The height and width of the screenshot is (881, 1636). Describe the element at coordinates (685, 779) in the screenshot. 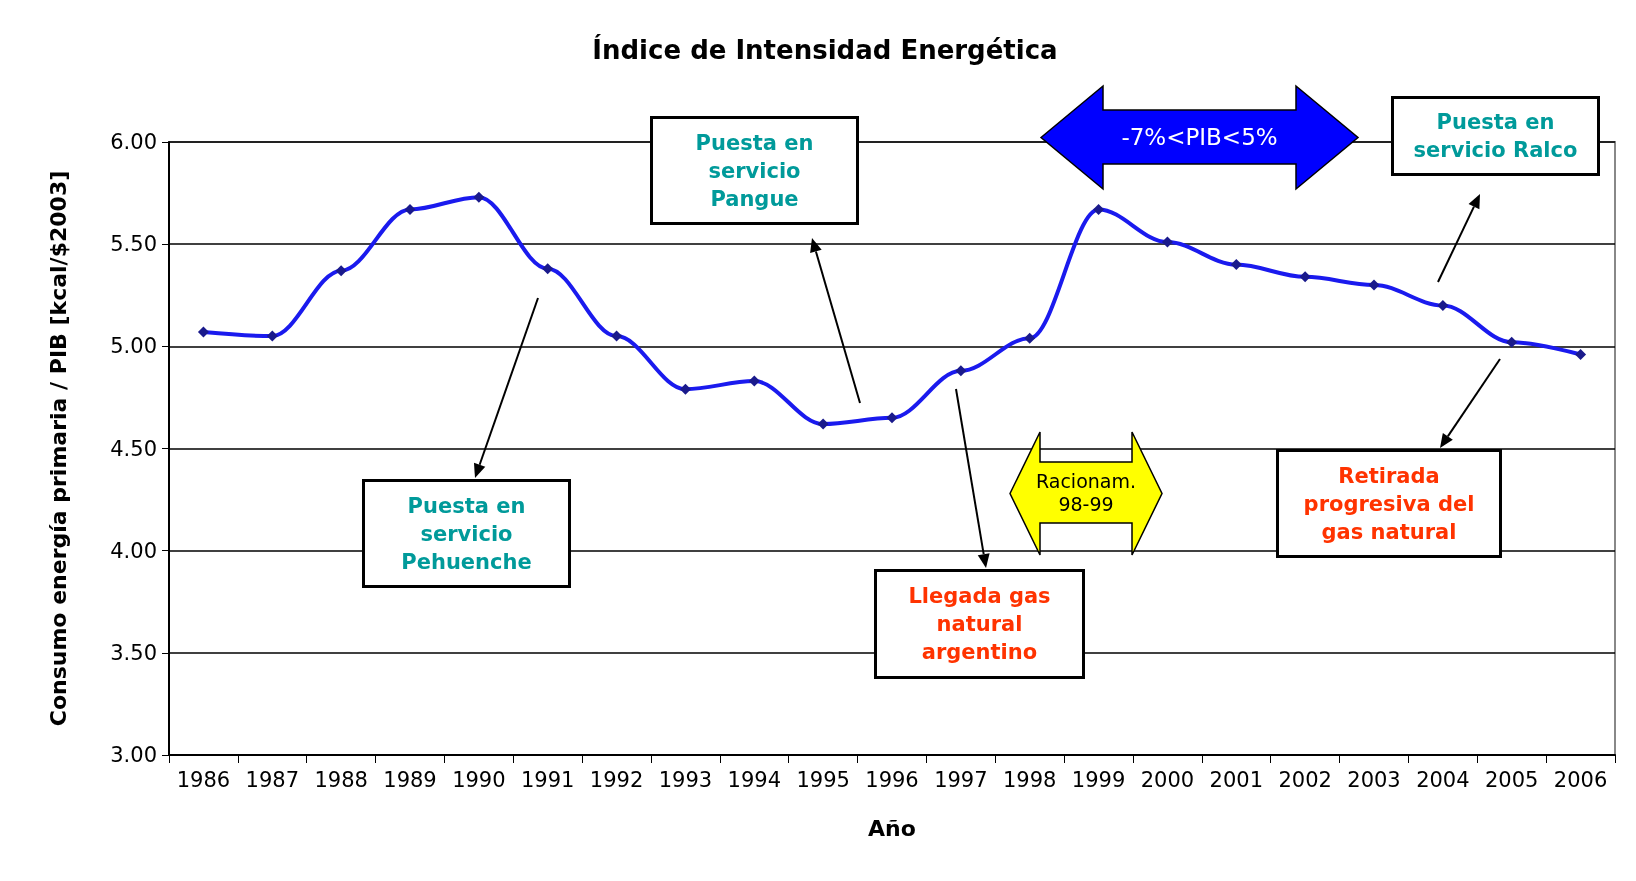

I see `x-tick-label: 1993` at that location.